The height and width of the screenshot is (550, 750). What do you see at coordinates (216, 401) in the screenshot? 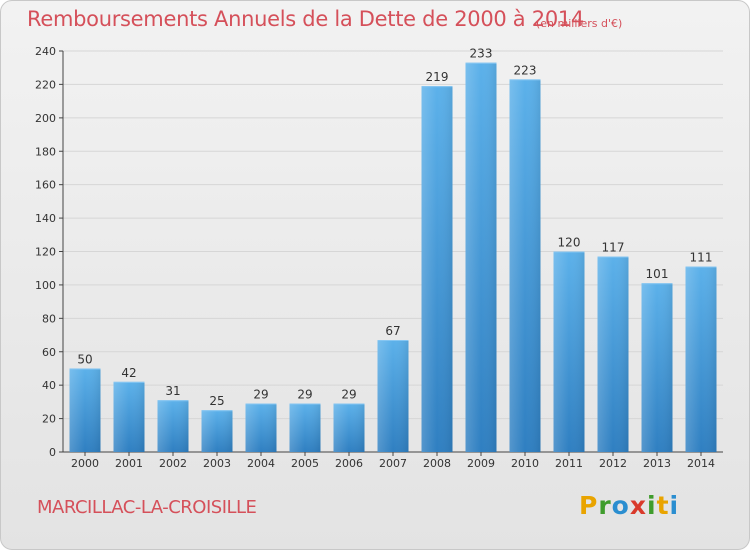
I see `data-label: 25` at bounding box center [216, 401].